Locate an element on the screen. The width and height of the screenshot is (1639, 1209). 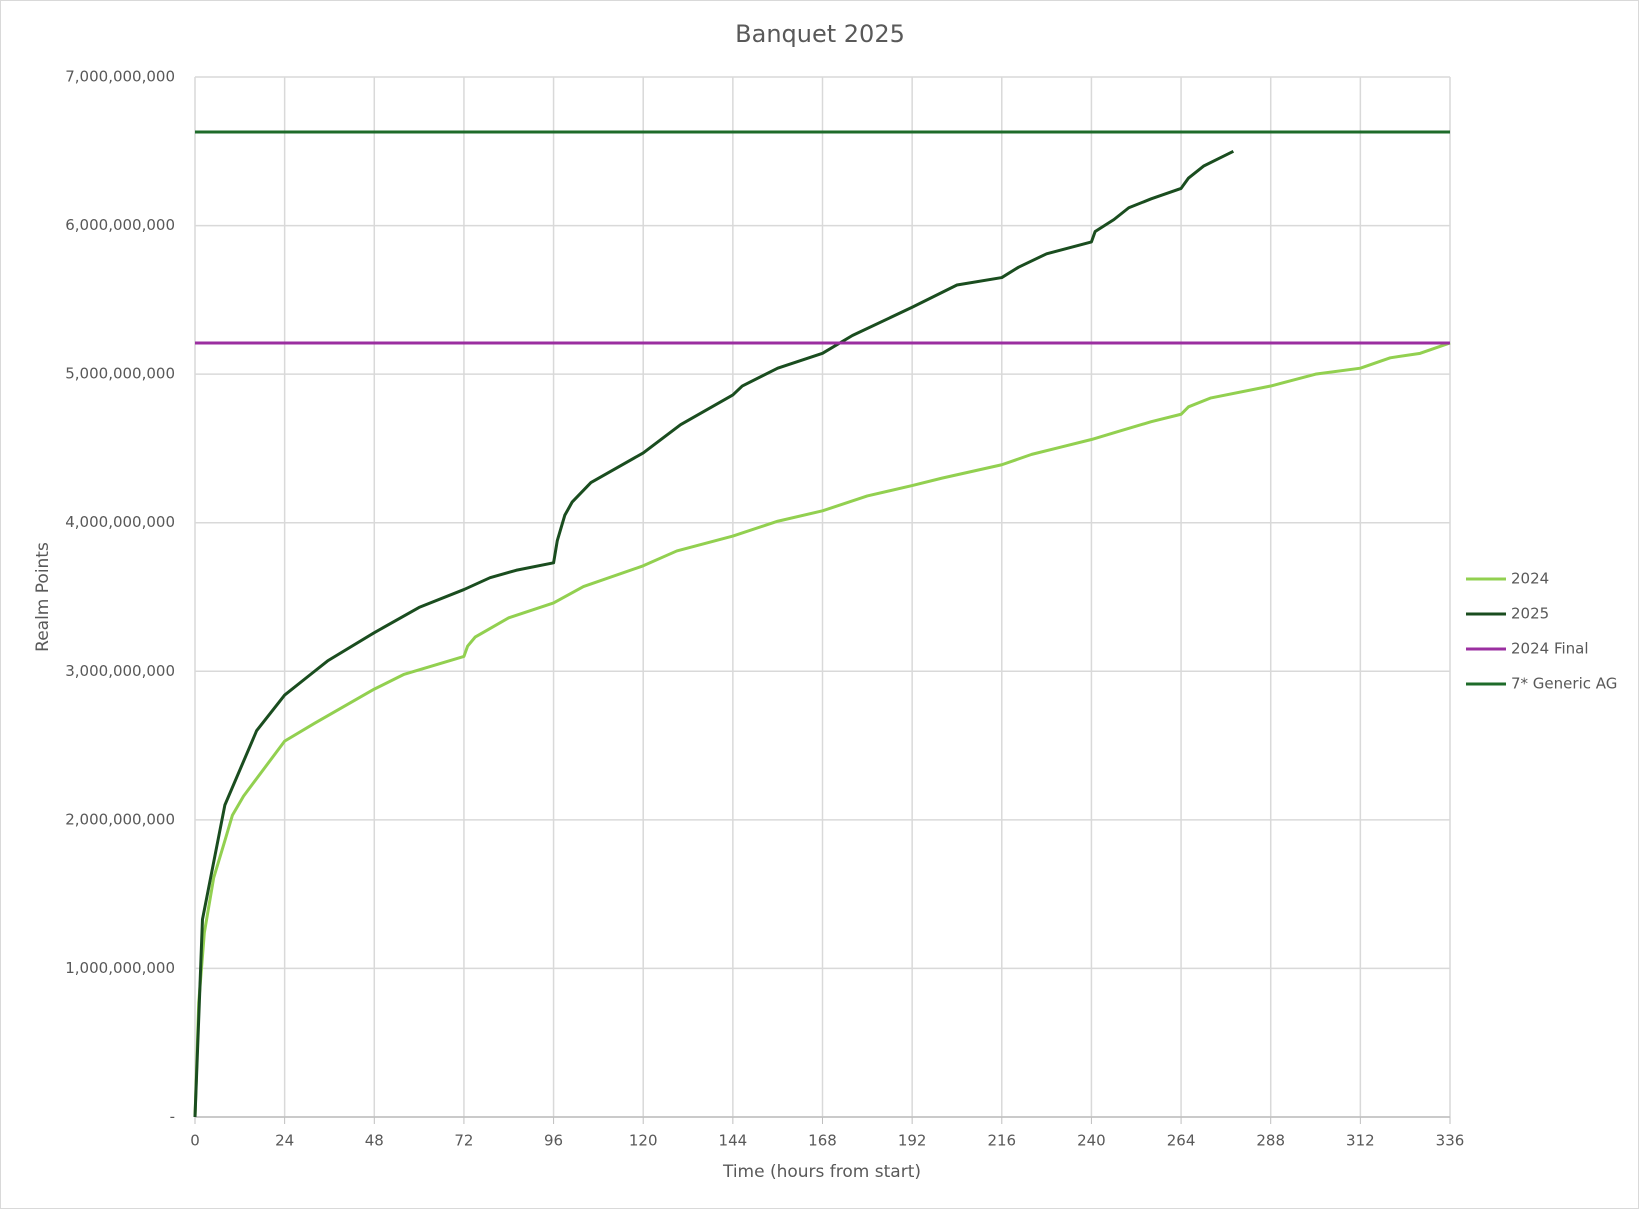
x-axis-title: Time (hours from start) is located at coordinates (821, 1172).